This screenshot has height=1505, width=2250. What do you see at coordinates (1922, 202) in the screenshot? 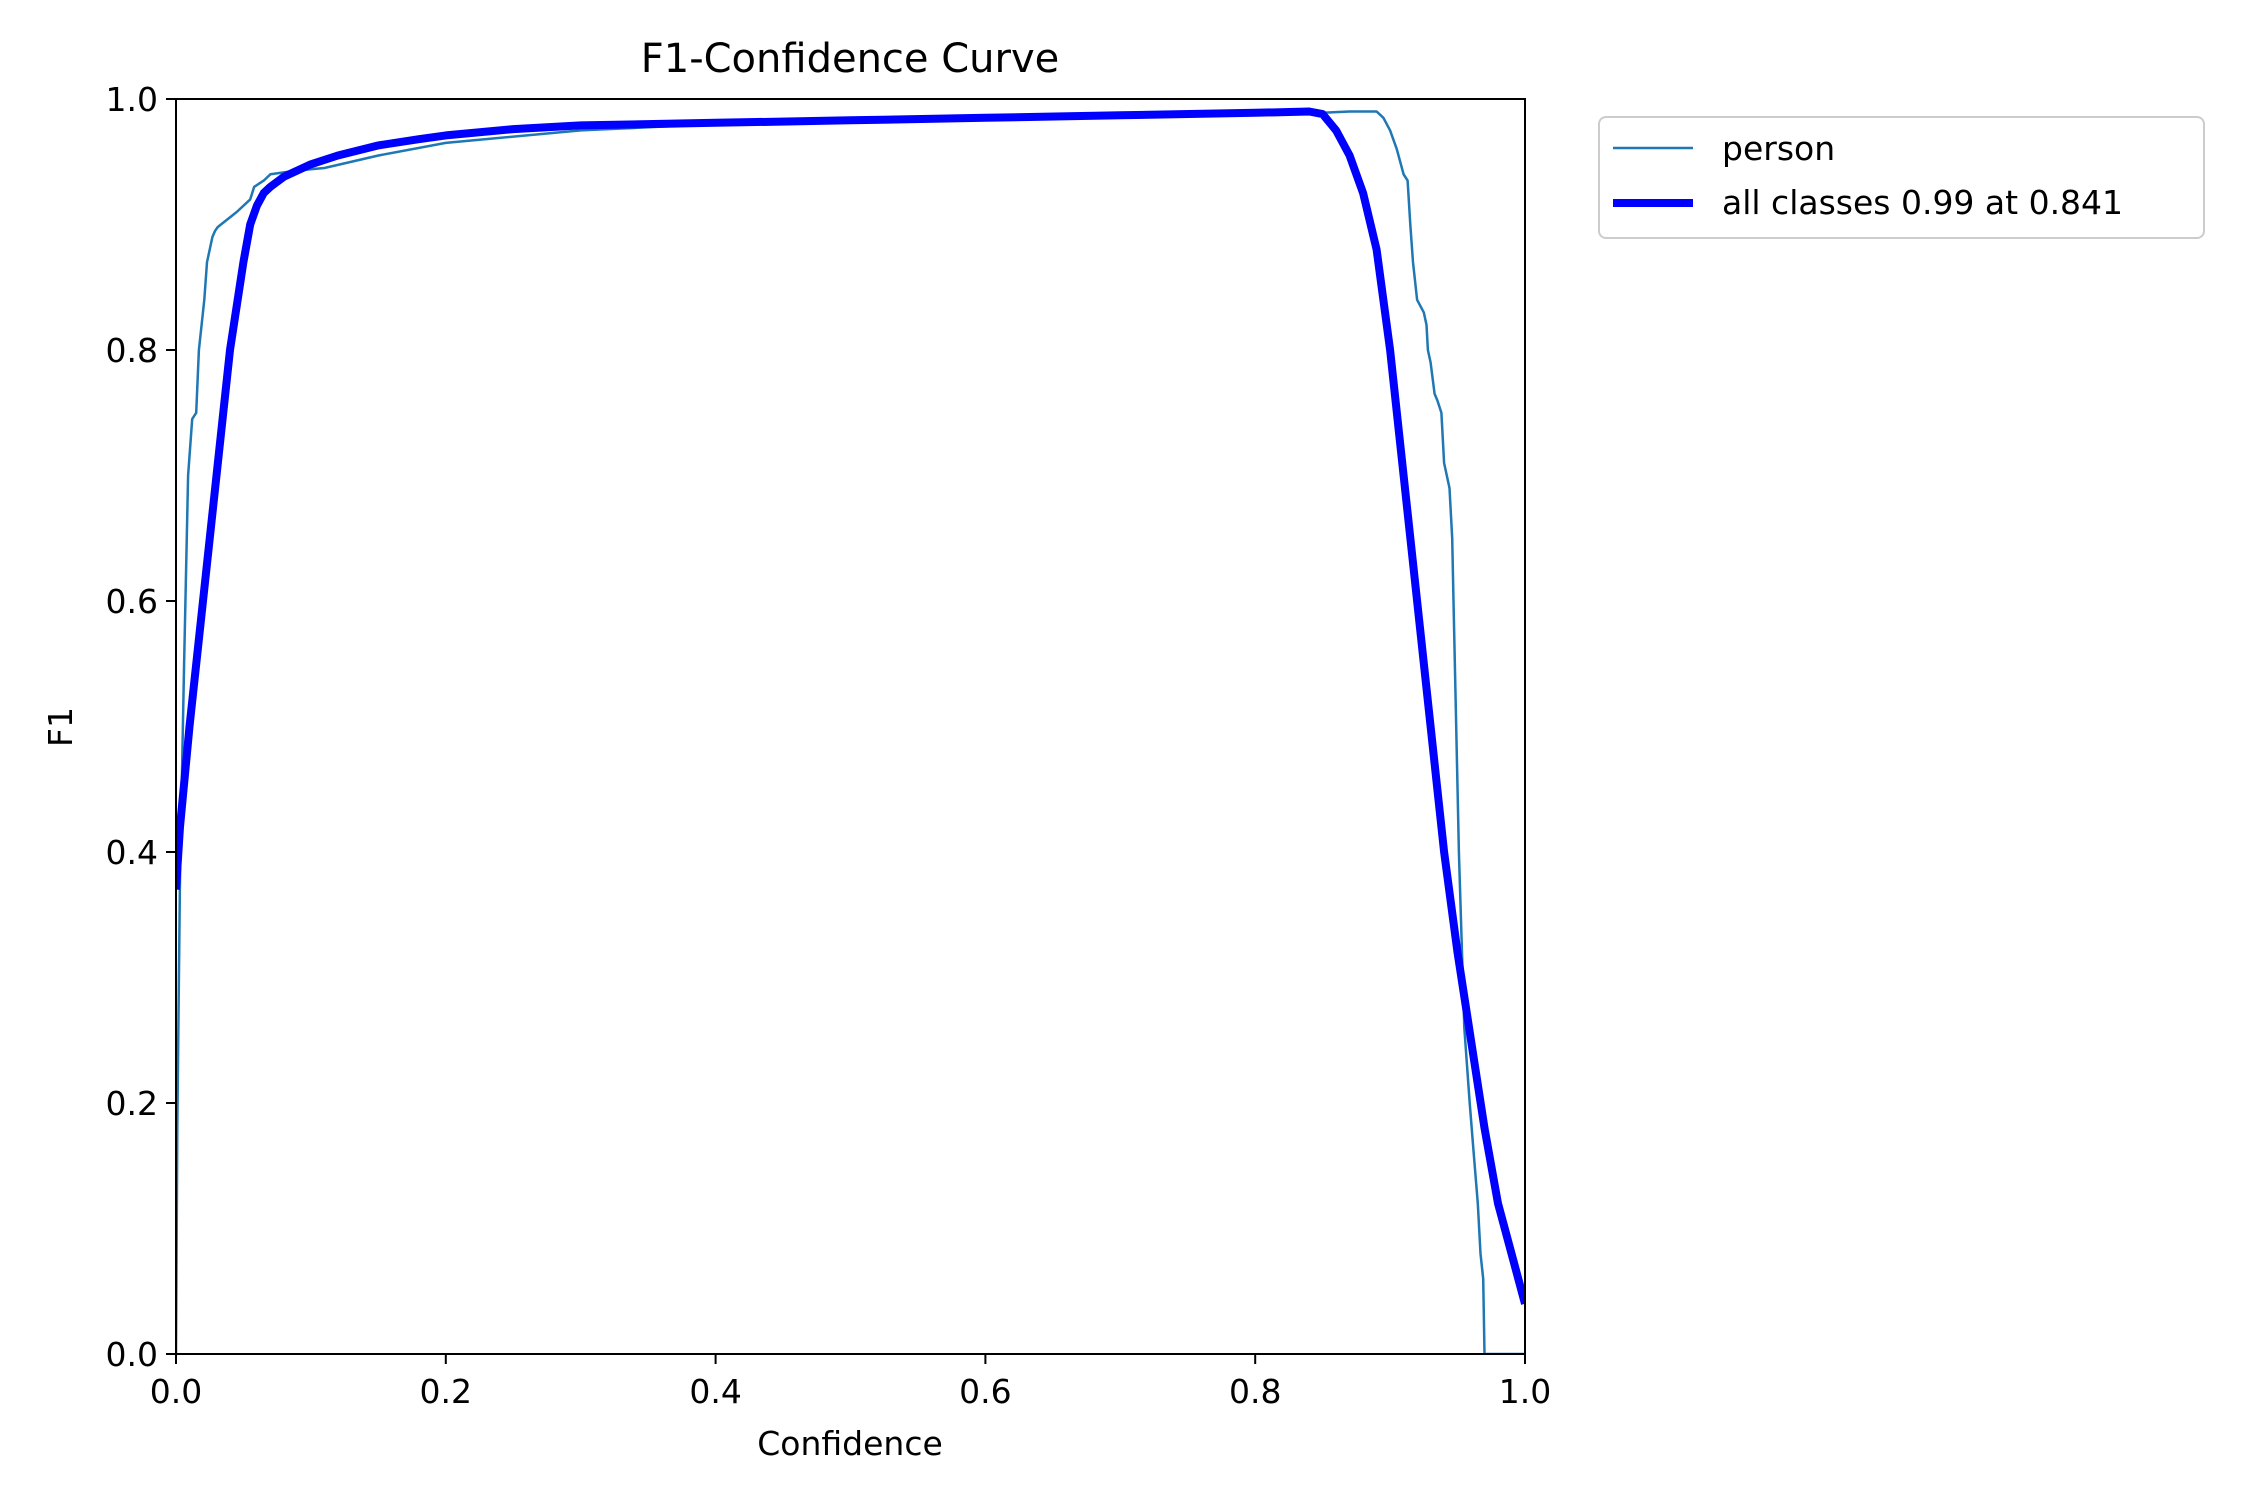
I see `legend-label-all-classes: all classes 0.99 at 0.841` at bounding box center [1922, 202].